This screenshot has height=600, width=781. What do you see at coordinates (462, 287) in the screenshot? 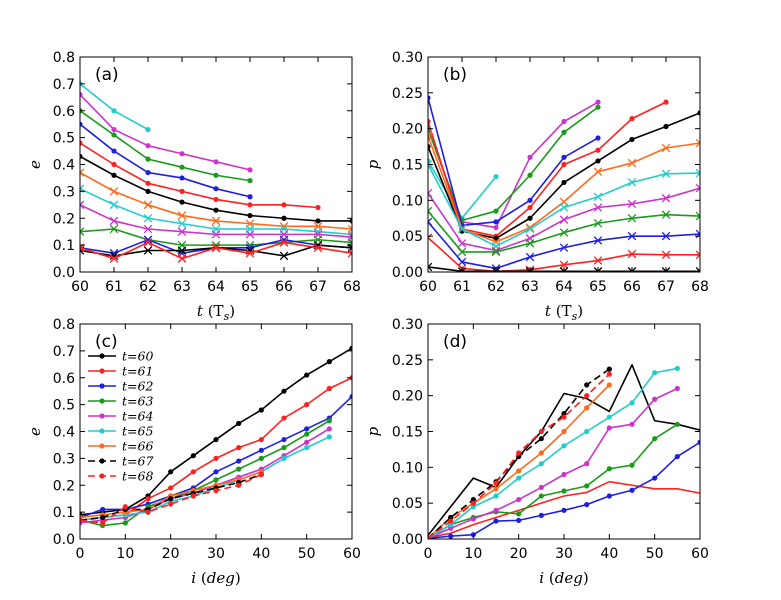
I see `x-tick-label: 61` at bounding box center [462, 287].